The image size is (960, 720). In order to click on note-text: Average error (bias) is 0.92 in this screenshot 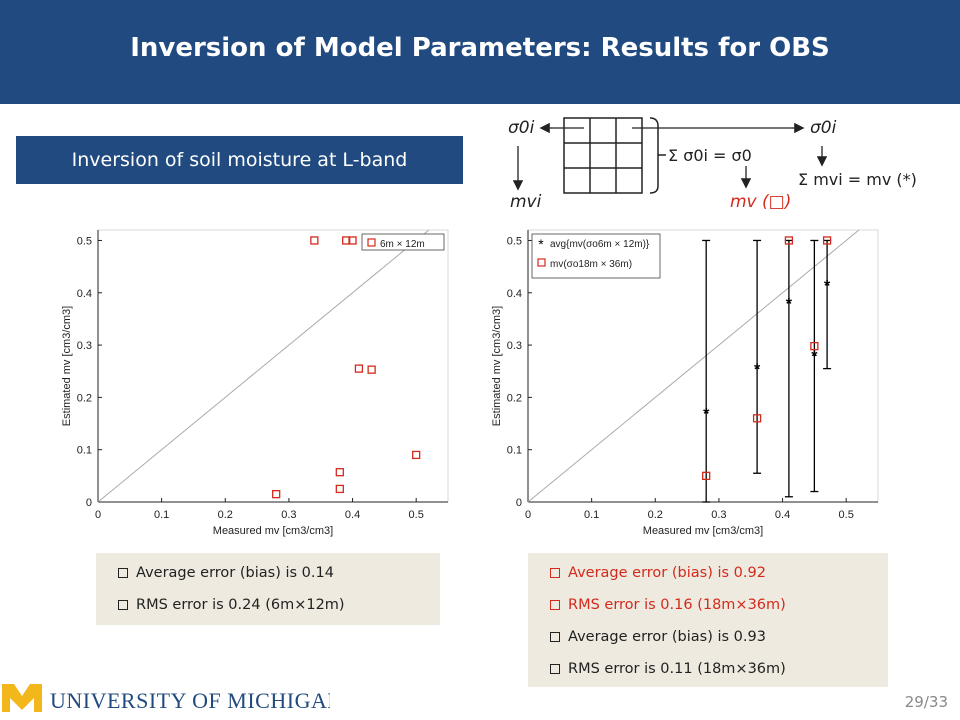, I will do `click(667, 573)`.